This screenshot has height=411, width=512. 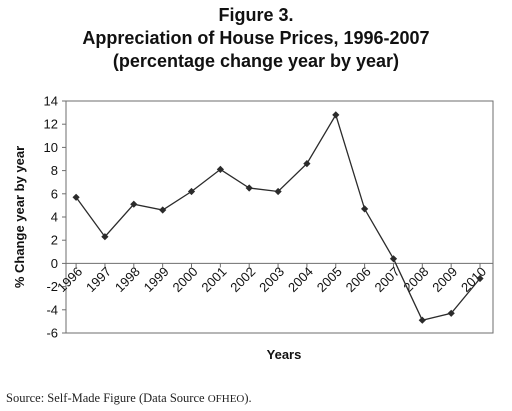 What do you see at coordinates (256, 15) in the screenshot?
I see `figure-label: Figure 3.` at bounding box center [256, 15].